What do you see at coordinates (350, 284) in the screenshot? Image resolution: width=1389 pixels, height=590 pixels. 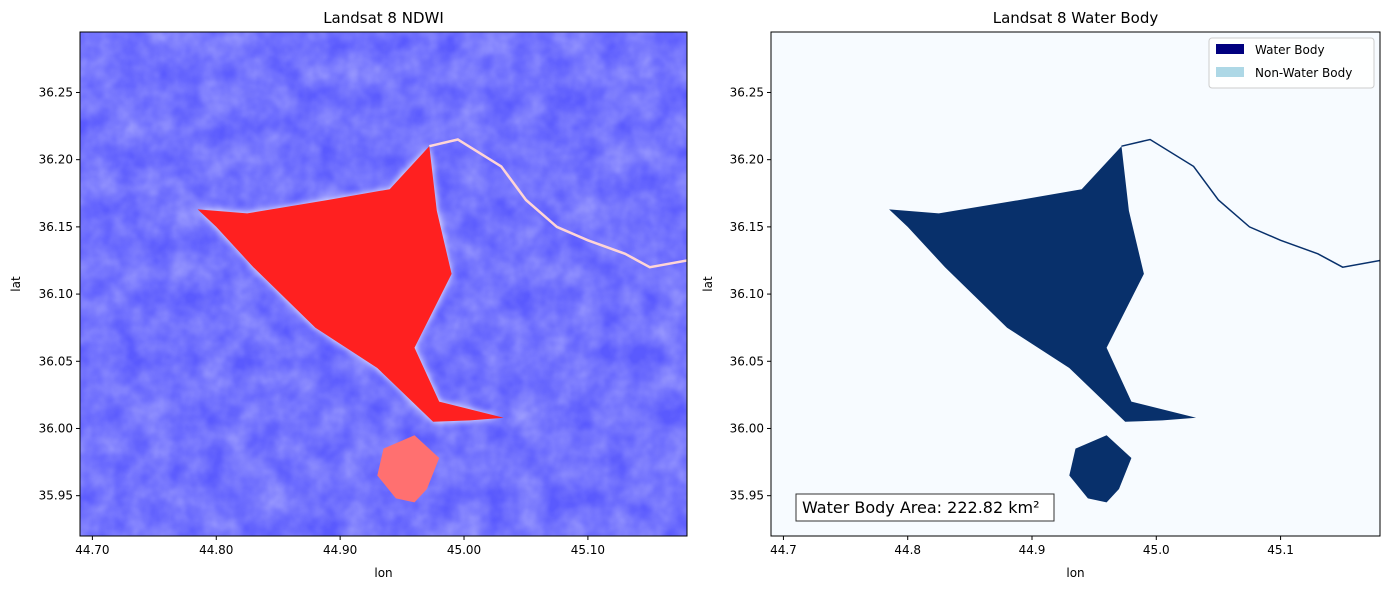 I see `ndwi-reservoir` at bounding box center [350, 284].